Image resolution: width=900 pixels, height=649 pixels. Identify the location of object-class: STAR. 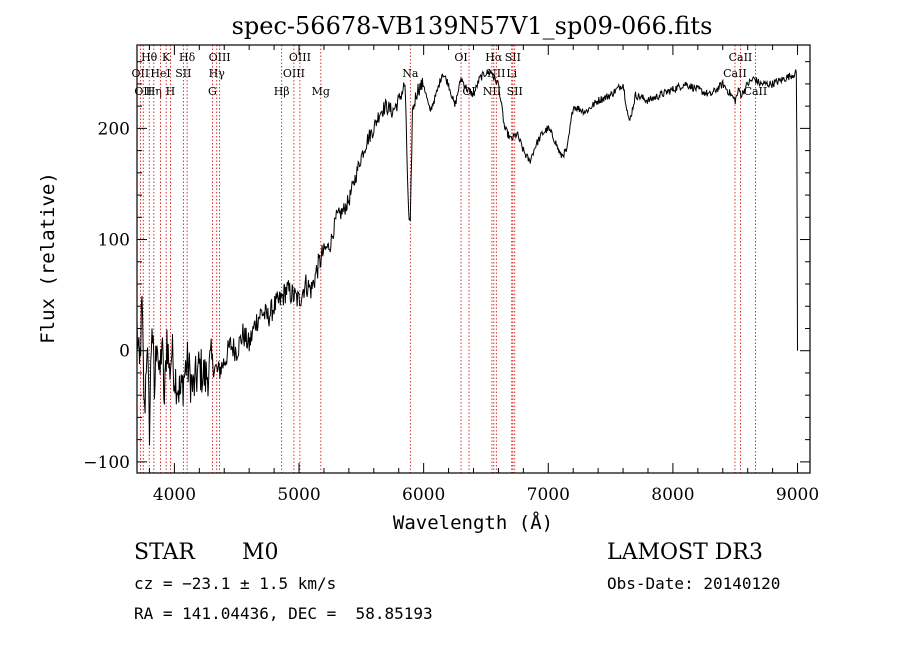
(164, 552).